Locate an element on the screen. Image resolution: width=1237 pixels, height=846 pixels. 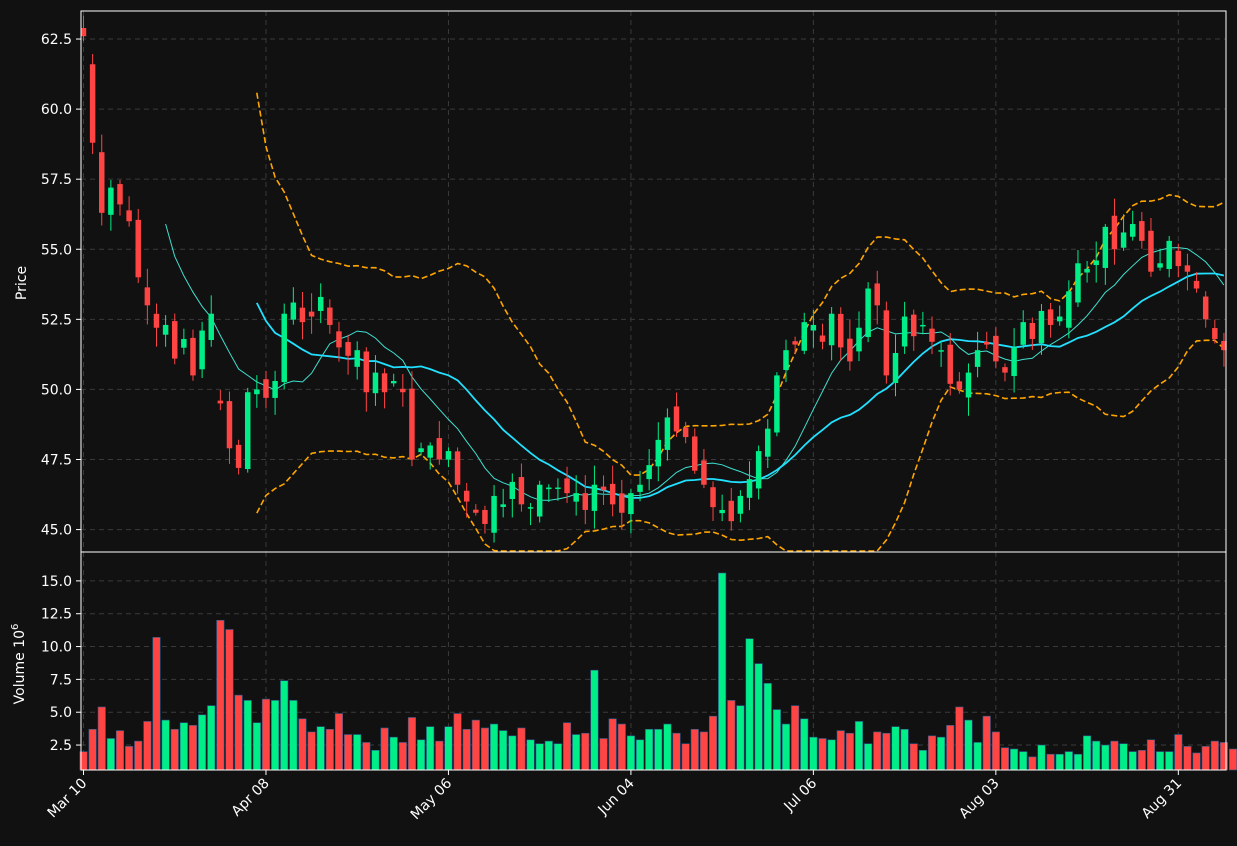
volume-ytick-label: 5.0 is located at coordinates (61, 713).